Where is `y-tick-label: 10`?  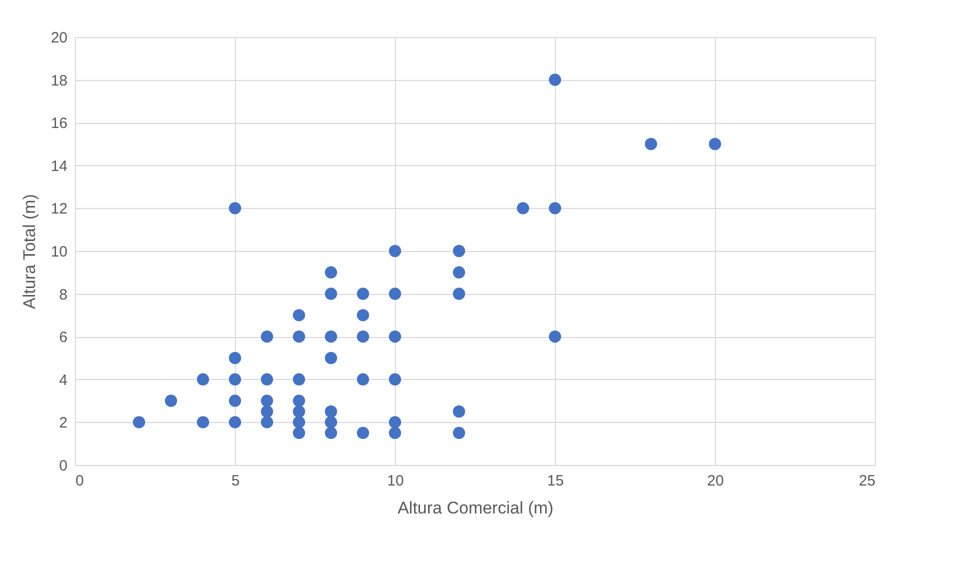 y-tick-label: 10 is located at coordinates (59, 252).